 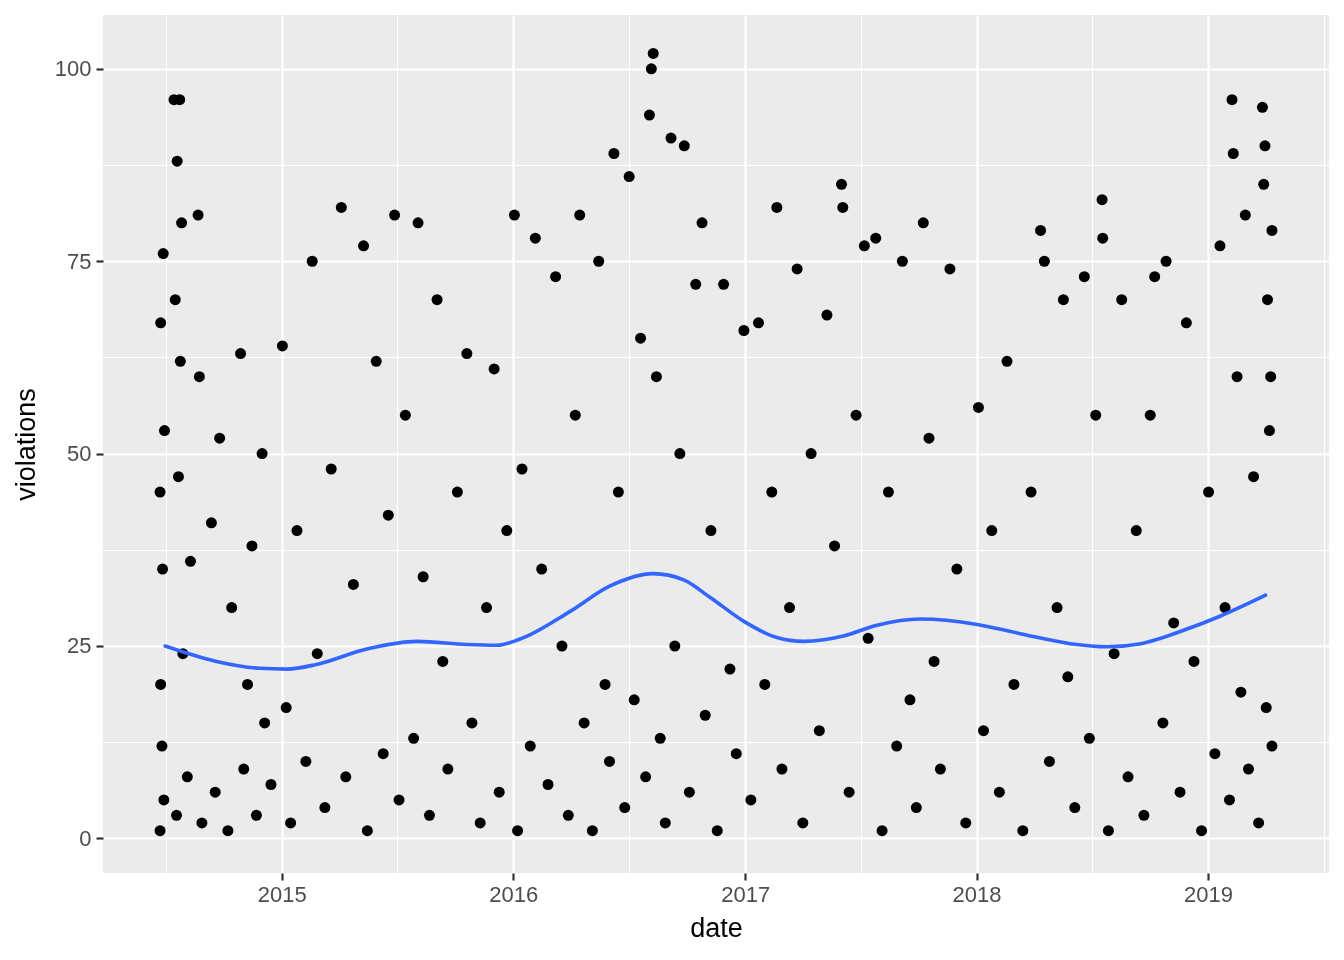 What do you see at coordinates (79, 646) in the screenshot?
I see `y-tick-label: 25` at bounding box center [79, 646].